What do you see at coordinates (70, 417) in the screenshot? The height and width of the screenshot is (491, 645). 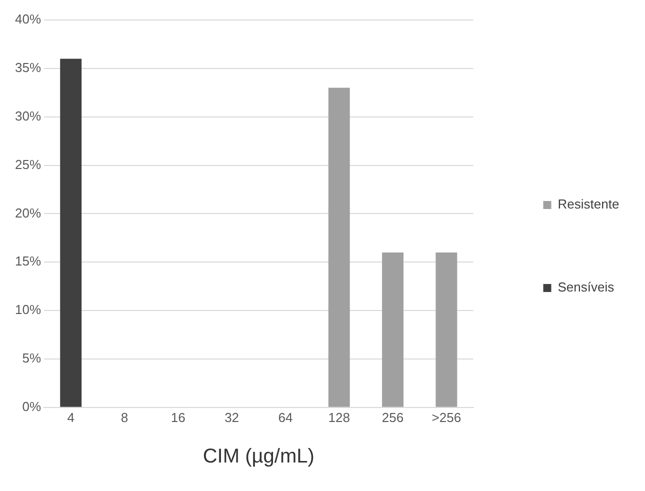 I see `x-tick-label: 4` at bounding box center [70, 417].